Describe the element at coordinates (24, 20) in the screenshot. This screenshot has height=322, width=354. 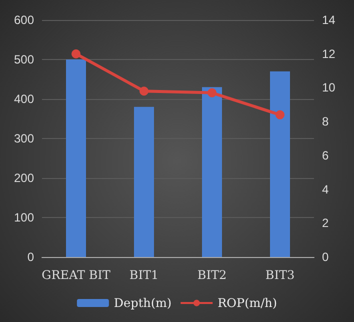
I see `y-tick-label: 600` at that location.